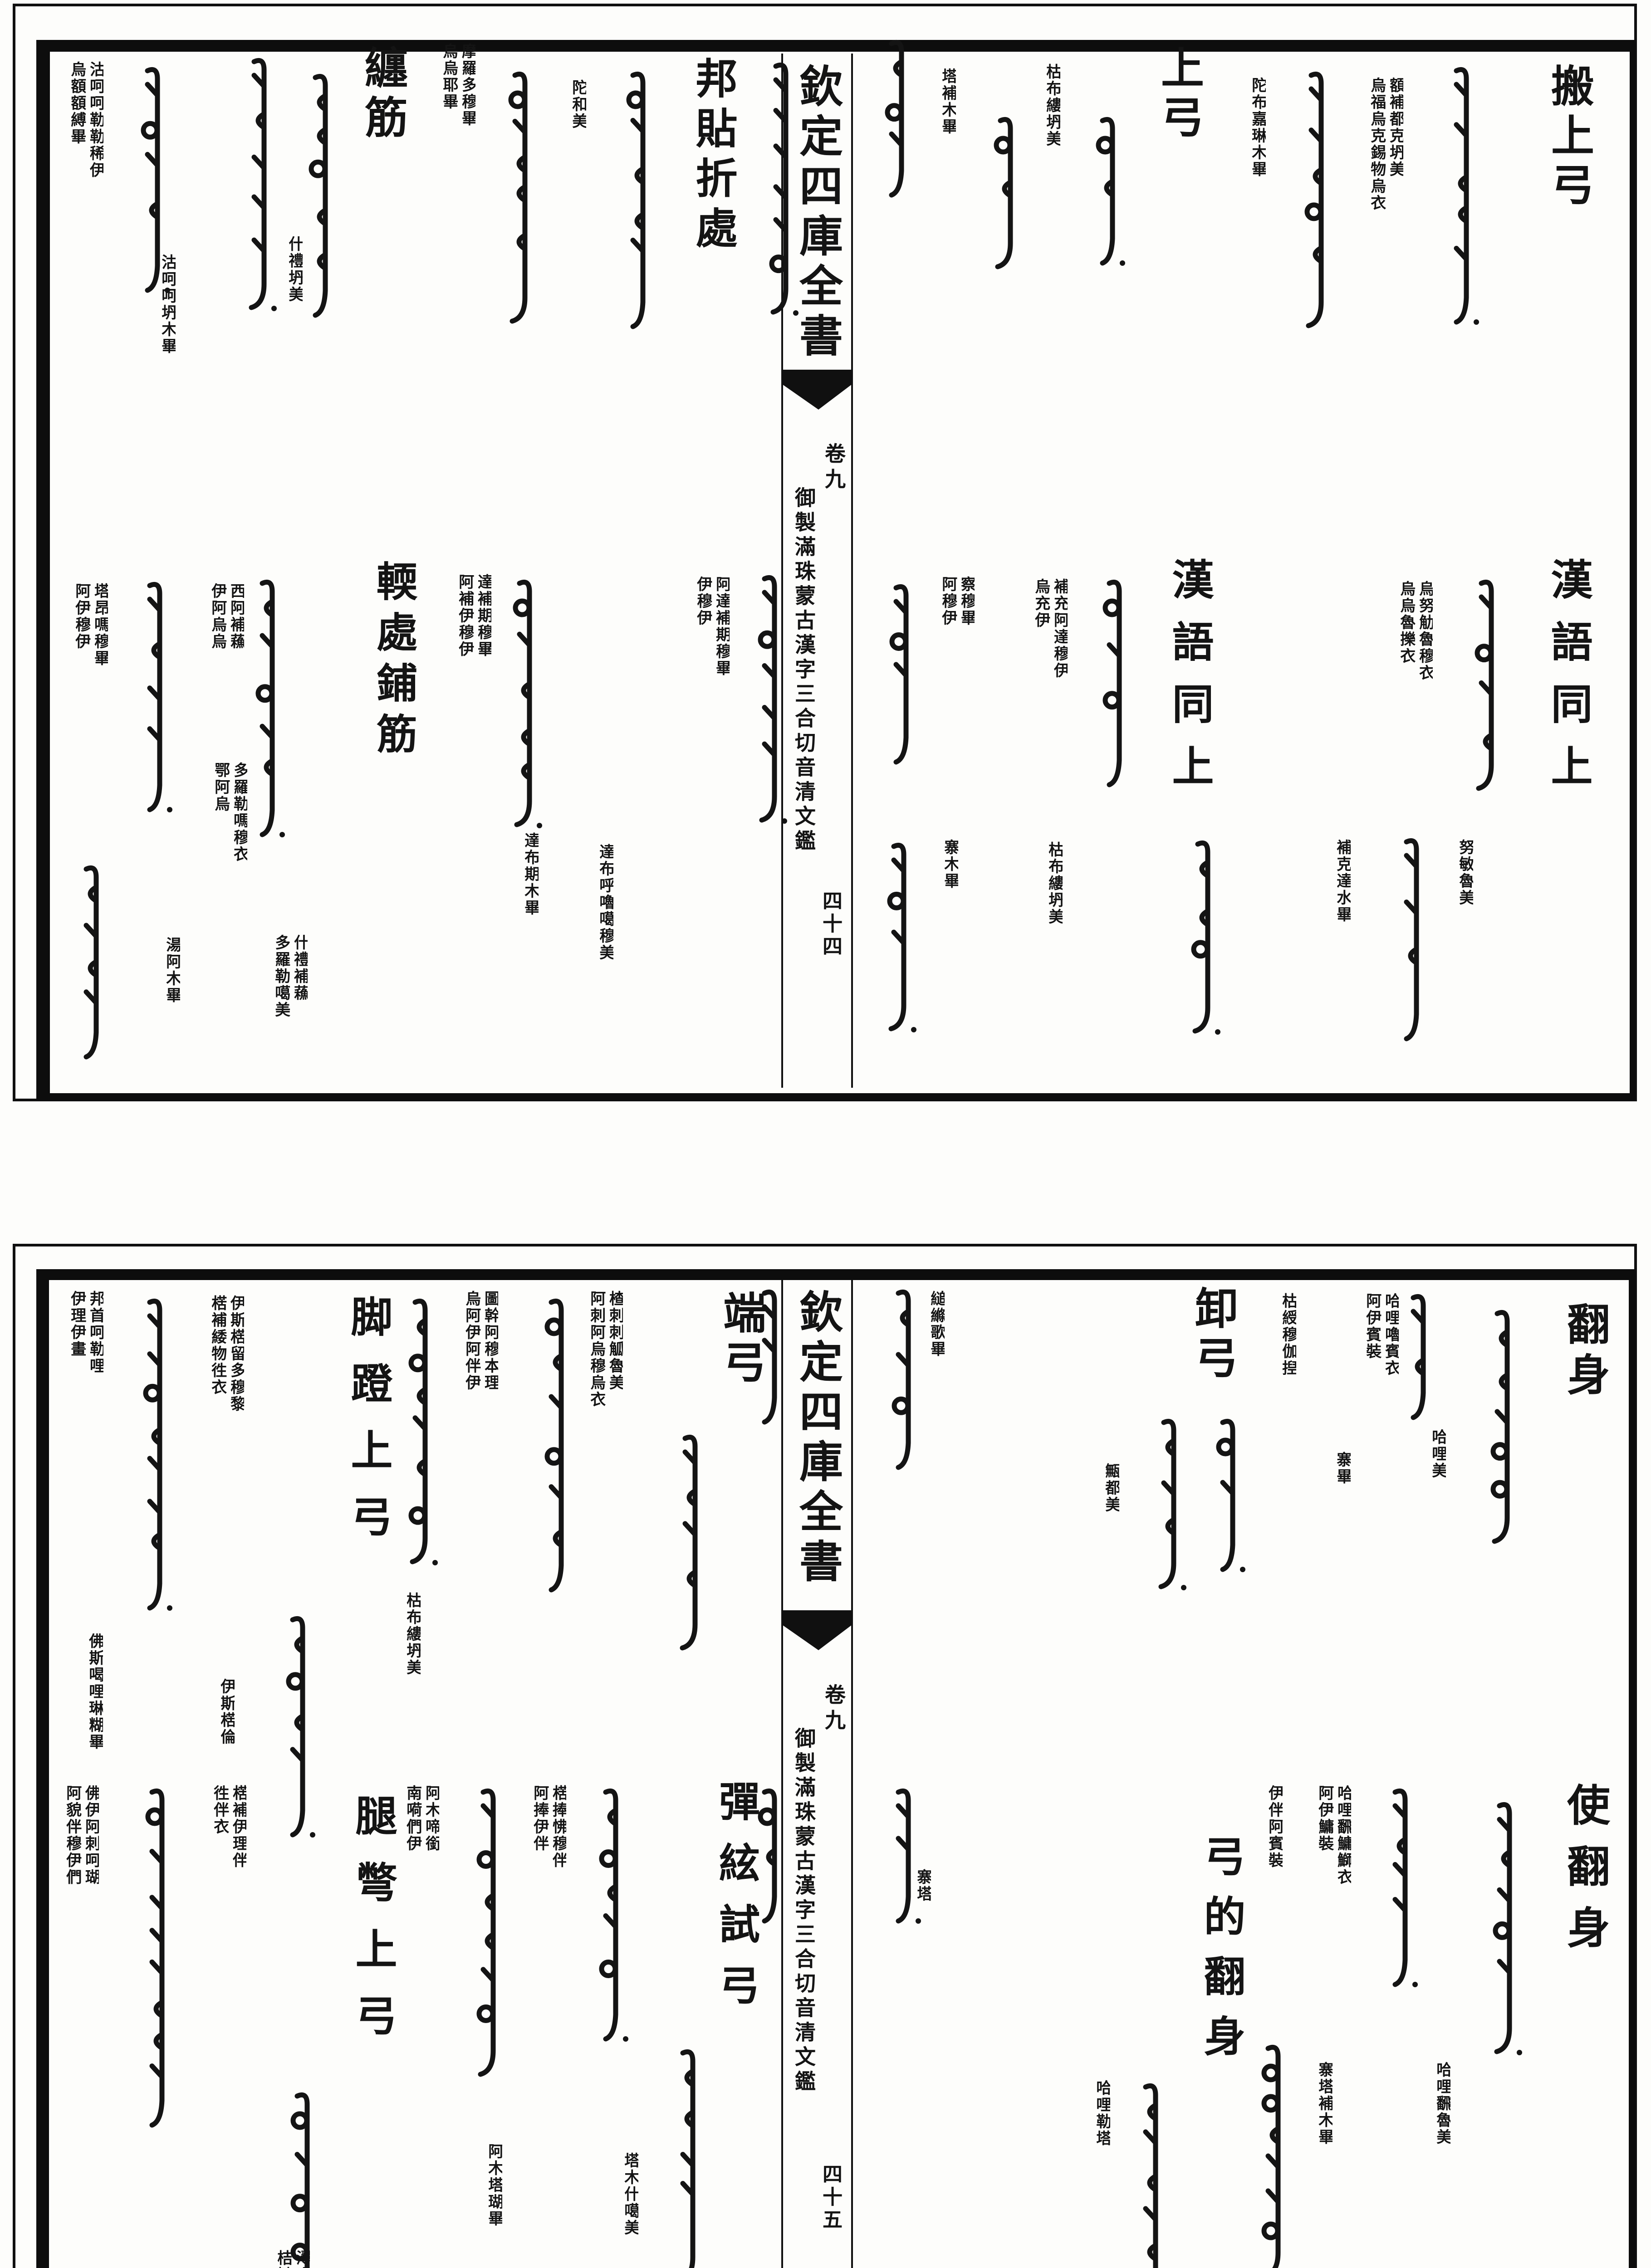  I want to click on spine-volume-label: 卷九, so click(834, 468).